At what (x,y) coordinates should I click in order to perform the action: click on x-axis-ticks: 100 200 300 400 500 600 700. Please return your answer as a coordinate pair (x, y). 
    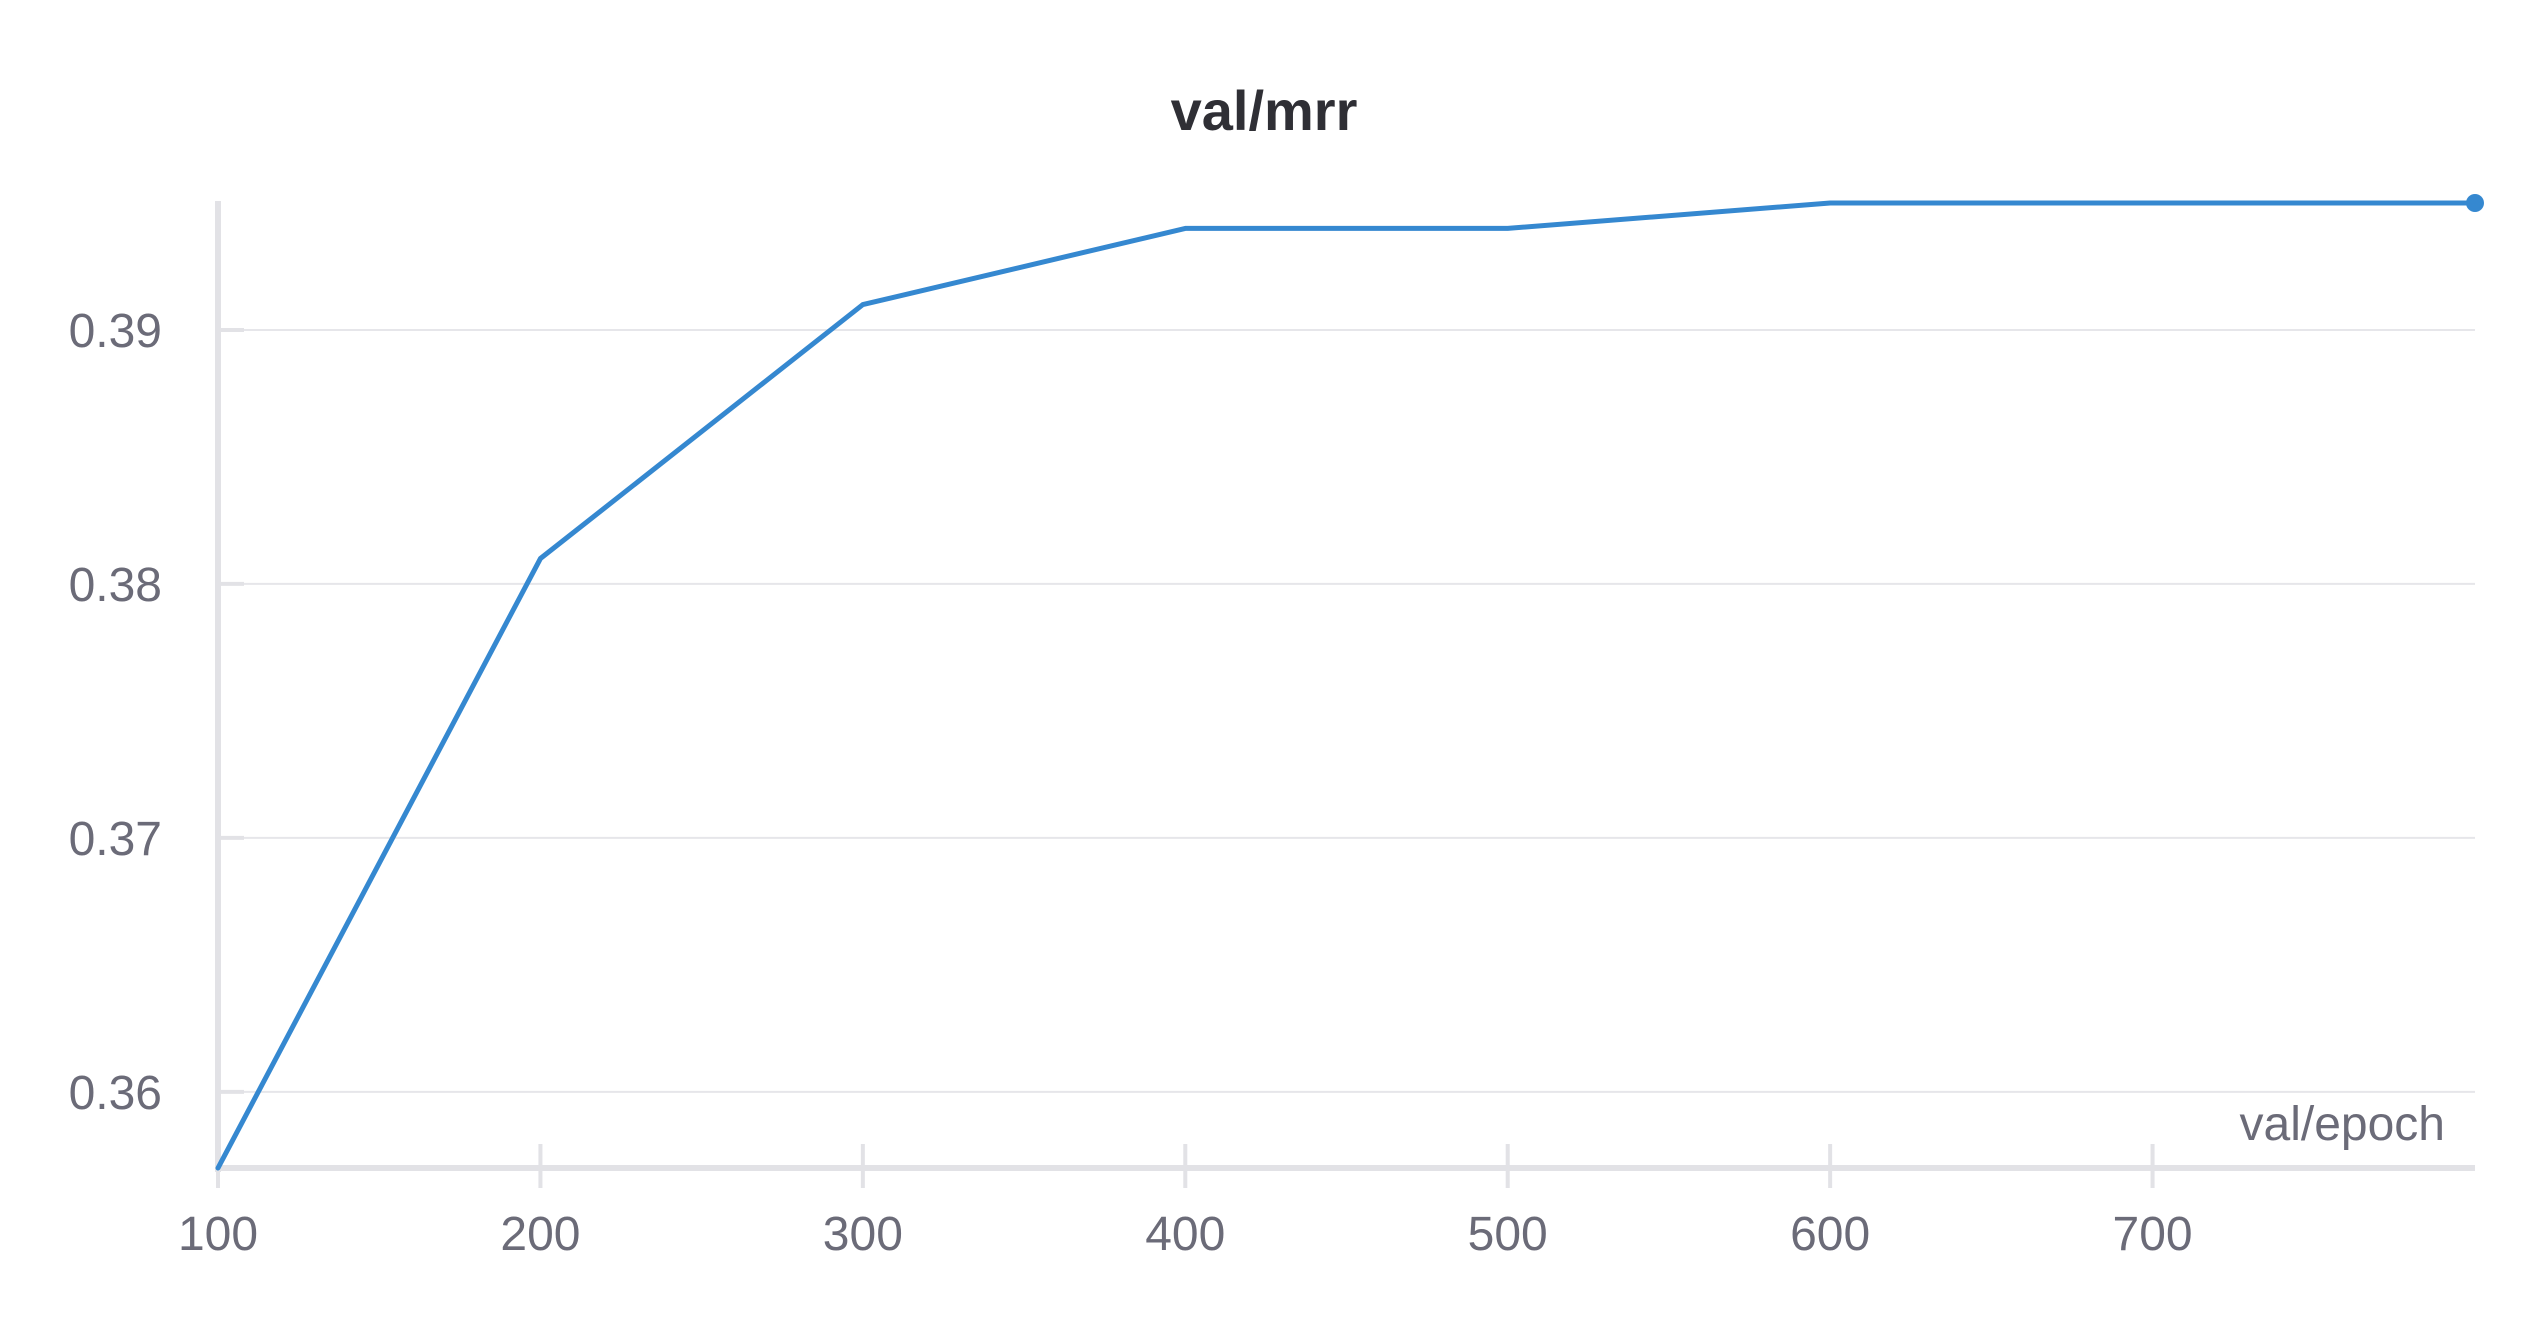
    Looking at the image, I should click on (1185, 1202).